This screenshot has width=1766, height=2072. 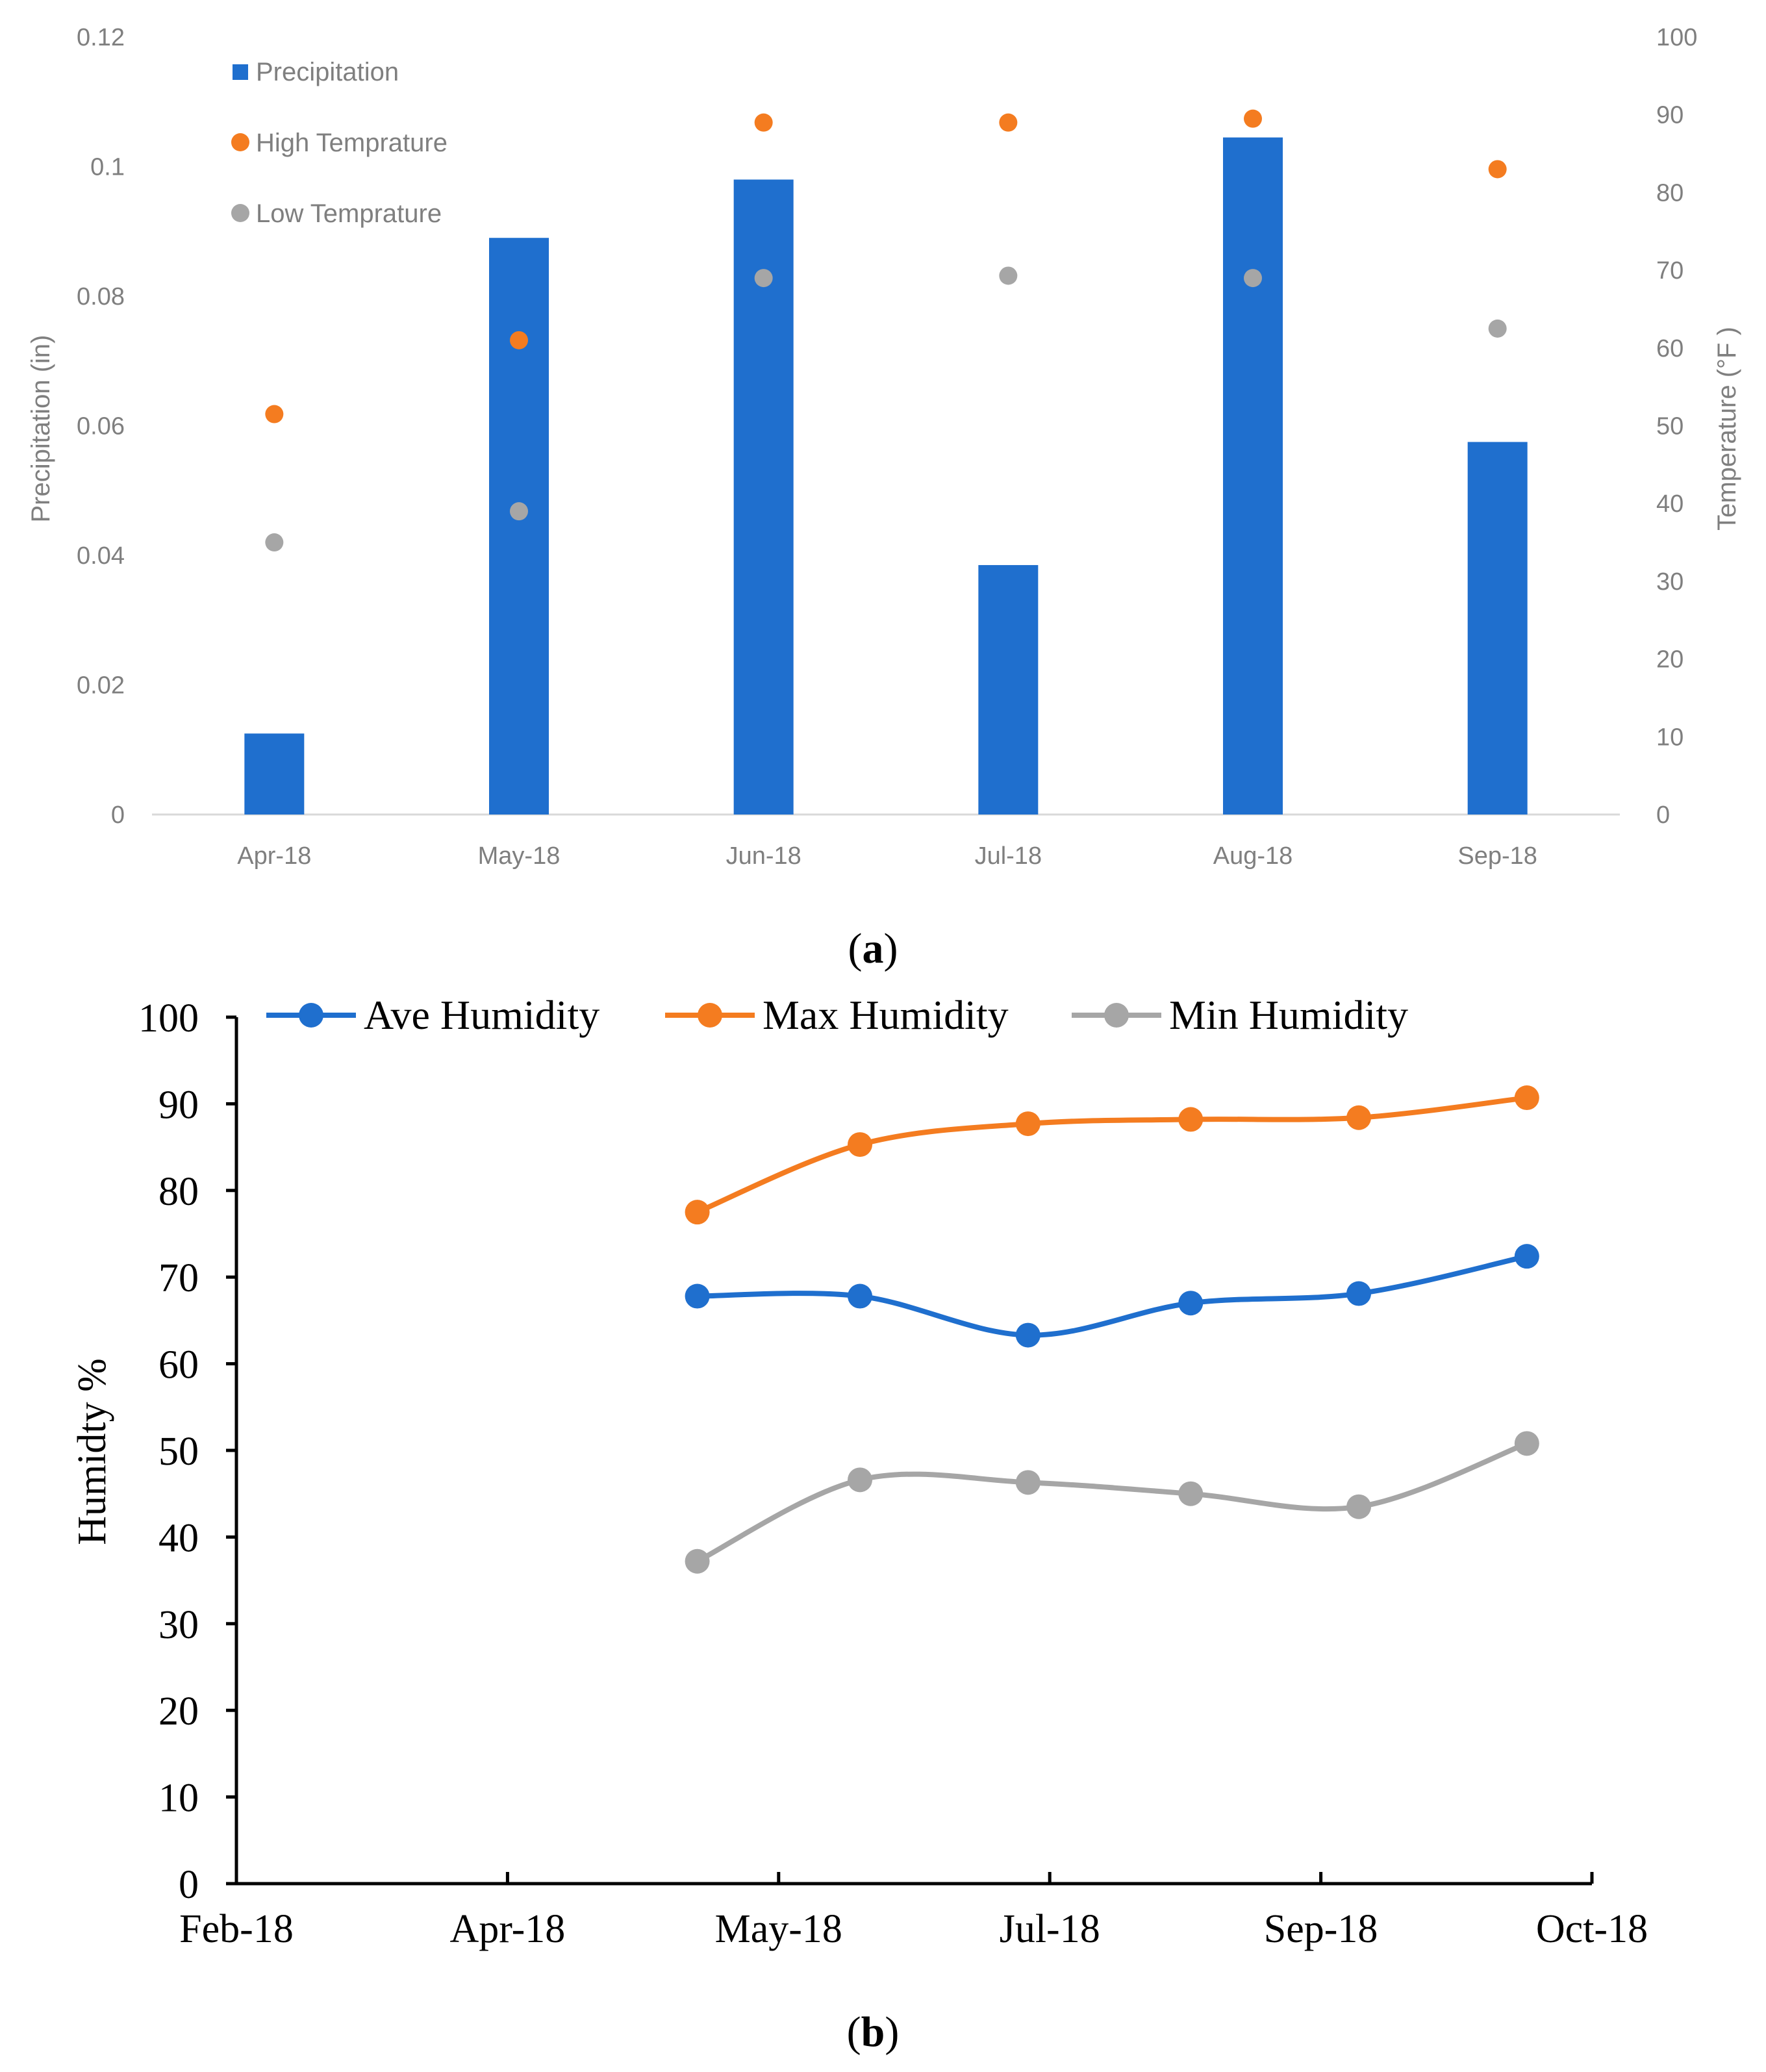 What do you see at coordinates (178, 1278) in the screenshot?
I see `y-tick-label: 70` at bounding box center [178, 1278].